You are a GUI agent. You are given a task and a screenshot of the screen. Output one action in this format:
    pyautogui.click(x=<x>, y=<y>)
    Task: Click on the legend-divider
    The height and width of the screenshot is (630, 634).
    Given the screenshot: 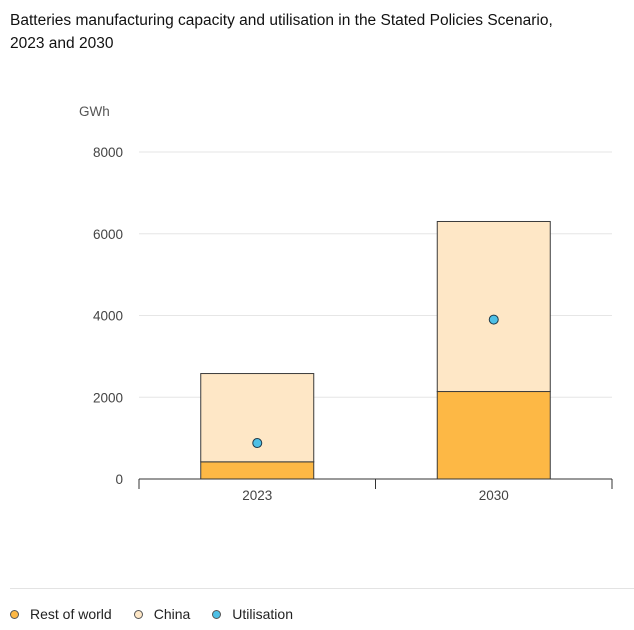 What is the action you would take?
    pyautogui.click(x=322, y=588)
    